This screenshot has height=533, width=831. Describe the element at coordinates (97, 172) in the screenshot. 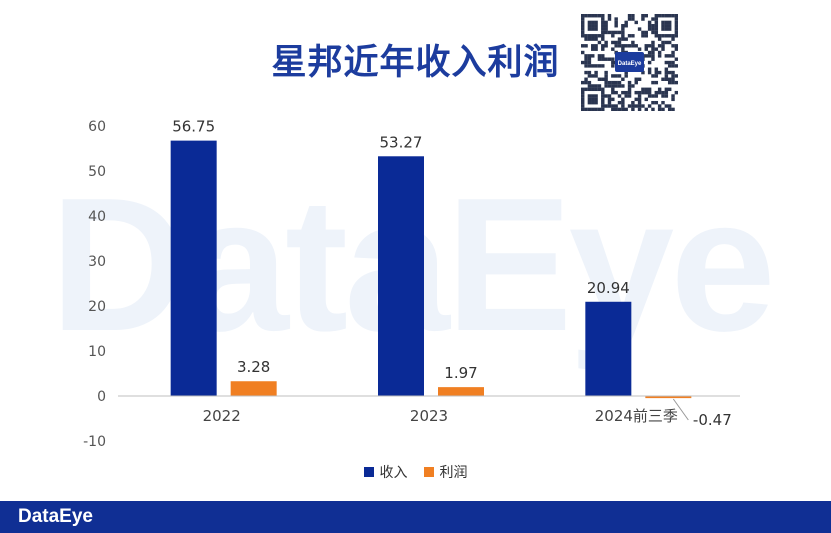

I see `y-tick-label: 50` at that location.